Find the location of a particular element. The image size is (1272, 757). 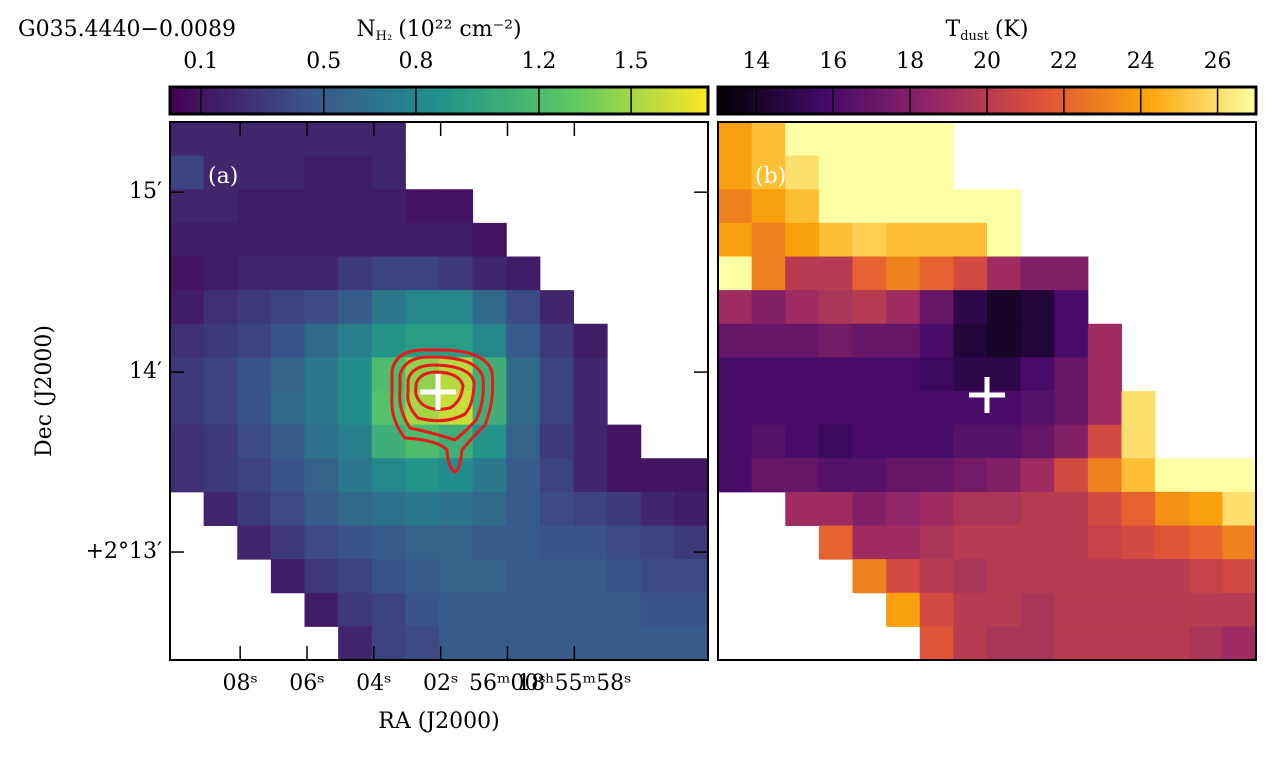

colorbar-label-part: H₂ is located at coordinates (384, 36).